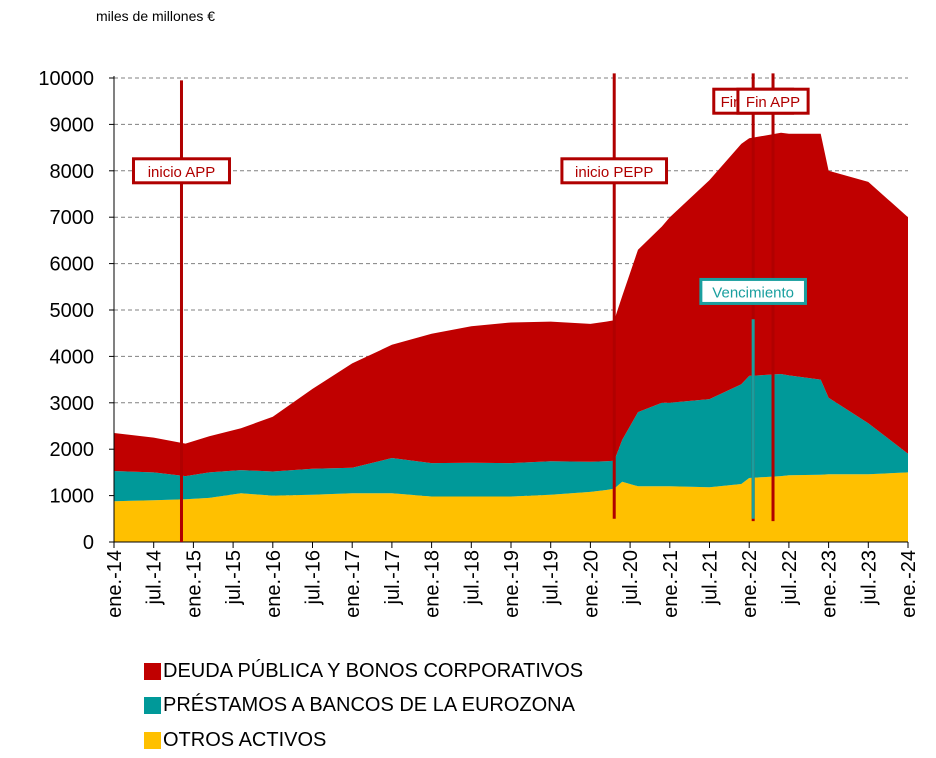  I want to click on x-tick-label-18: ene.-23, so click(830, 584).